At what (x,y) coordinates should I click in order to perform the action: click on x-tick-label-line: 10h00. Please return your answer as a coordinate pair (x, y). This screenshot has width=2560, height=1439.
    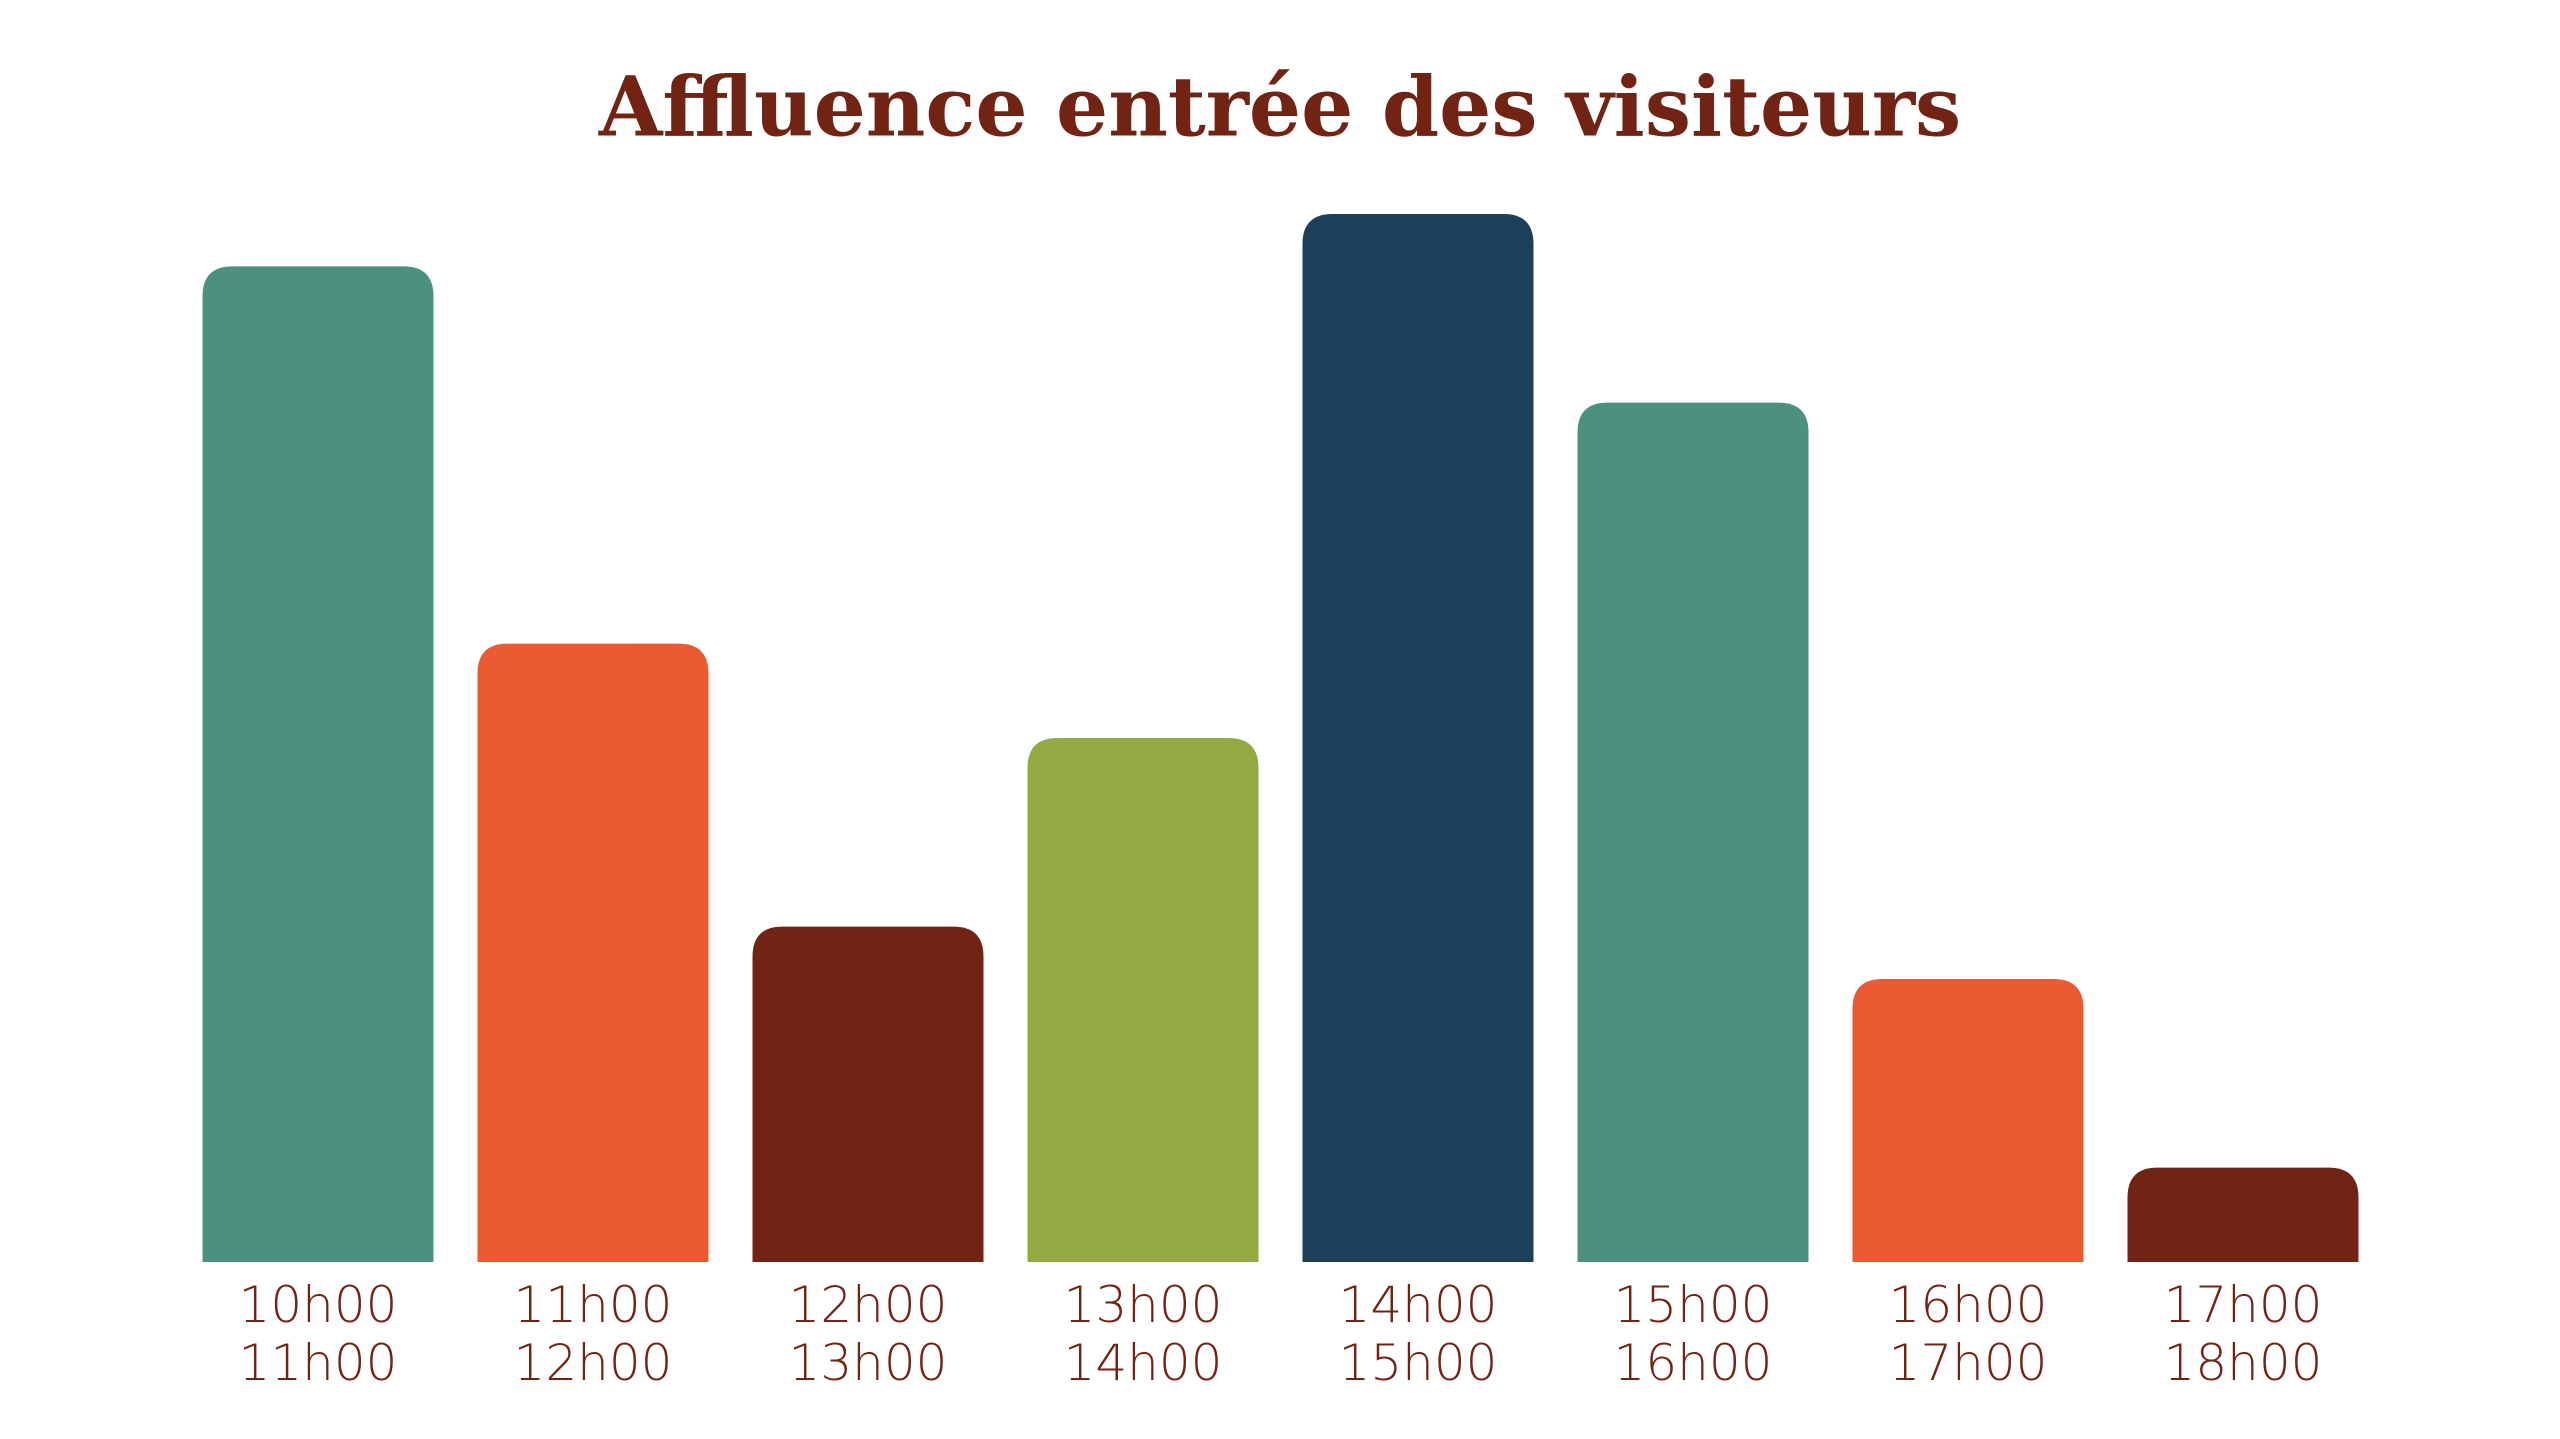
    Looking at the image, I should click on (318, 1305).